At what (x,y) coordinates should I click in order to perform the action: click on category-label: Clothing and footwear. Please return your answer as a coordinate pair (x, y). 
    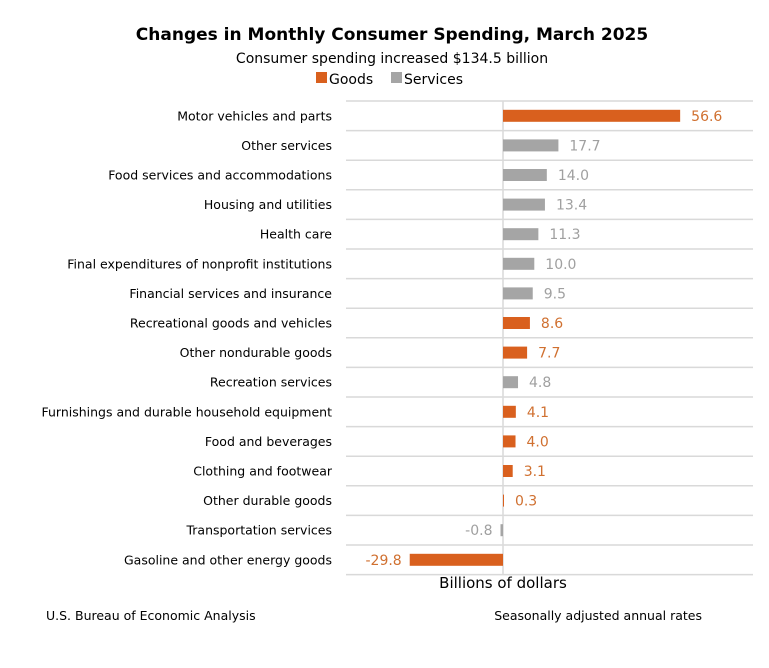
    Looking at the image, I should click on (263, 471).